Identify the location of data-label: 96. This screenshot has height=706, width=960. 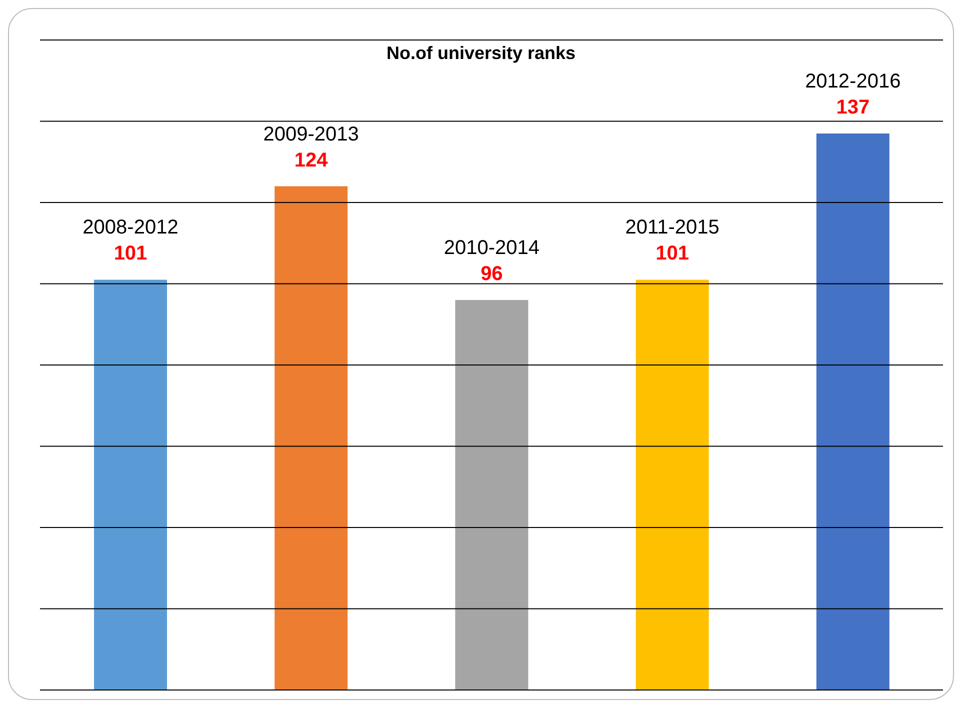
(491, 274).